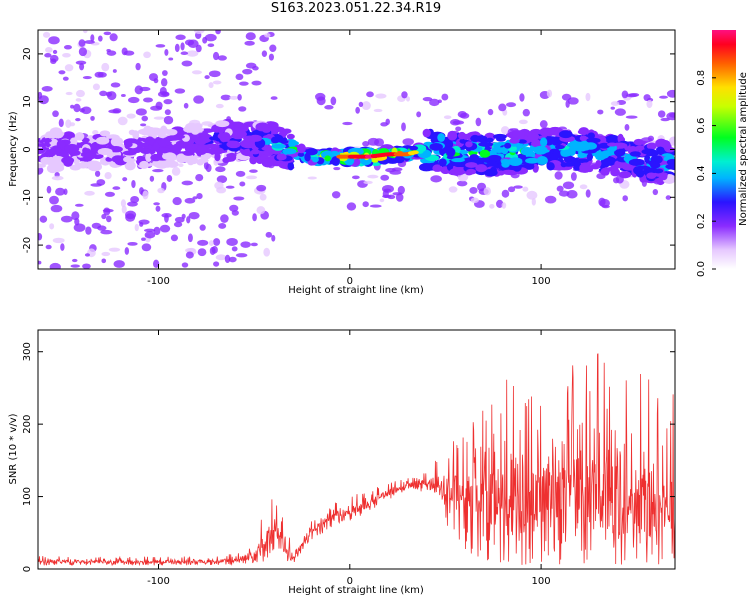  What do you see at coordinates (356, 8) in the screenshot?
I see `chart-title: S163.2023.051.22.34.R19` at bounding box center [356, 8].